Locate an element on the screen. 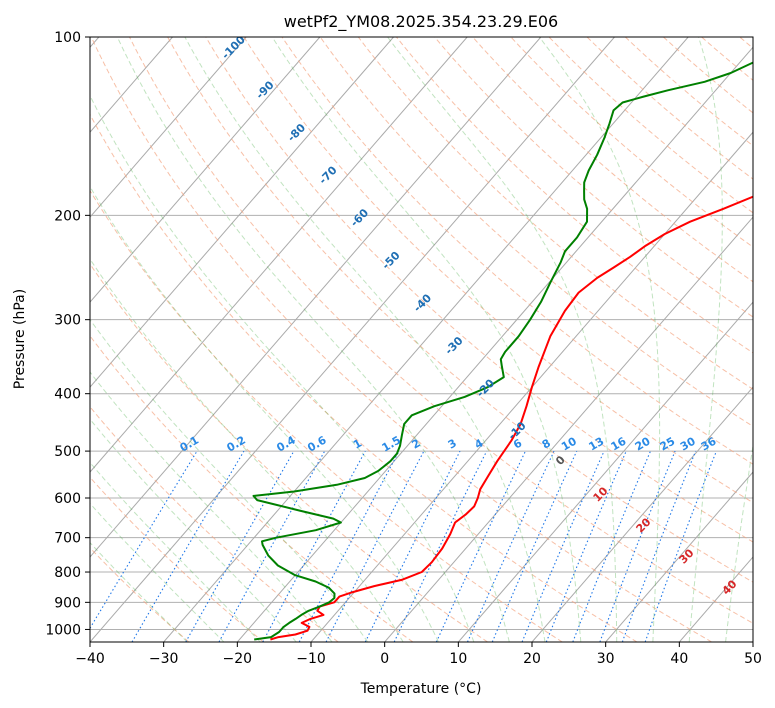 The image size is (775, 708). y-tick-label: 900 is located at coordinates (67, 603).